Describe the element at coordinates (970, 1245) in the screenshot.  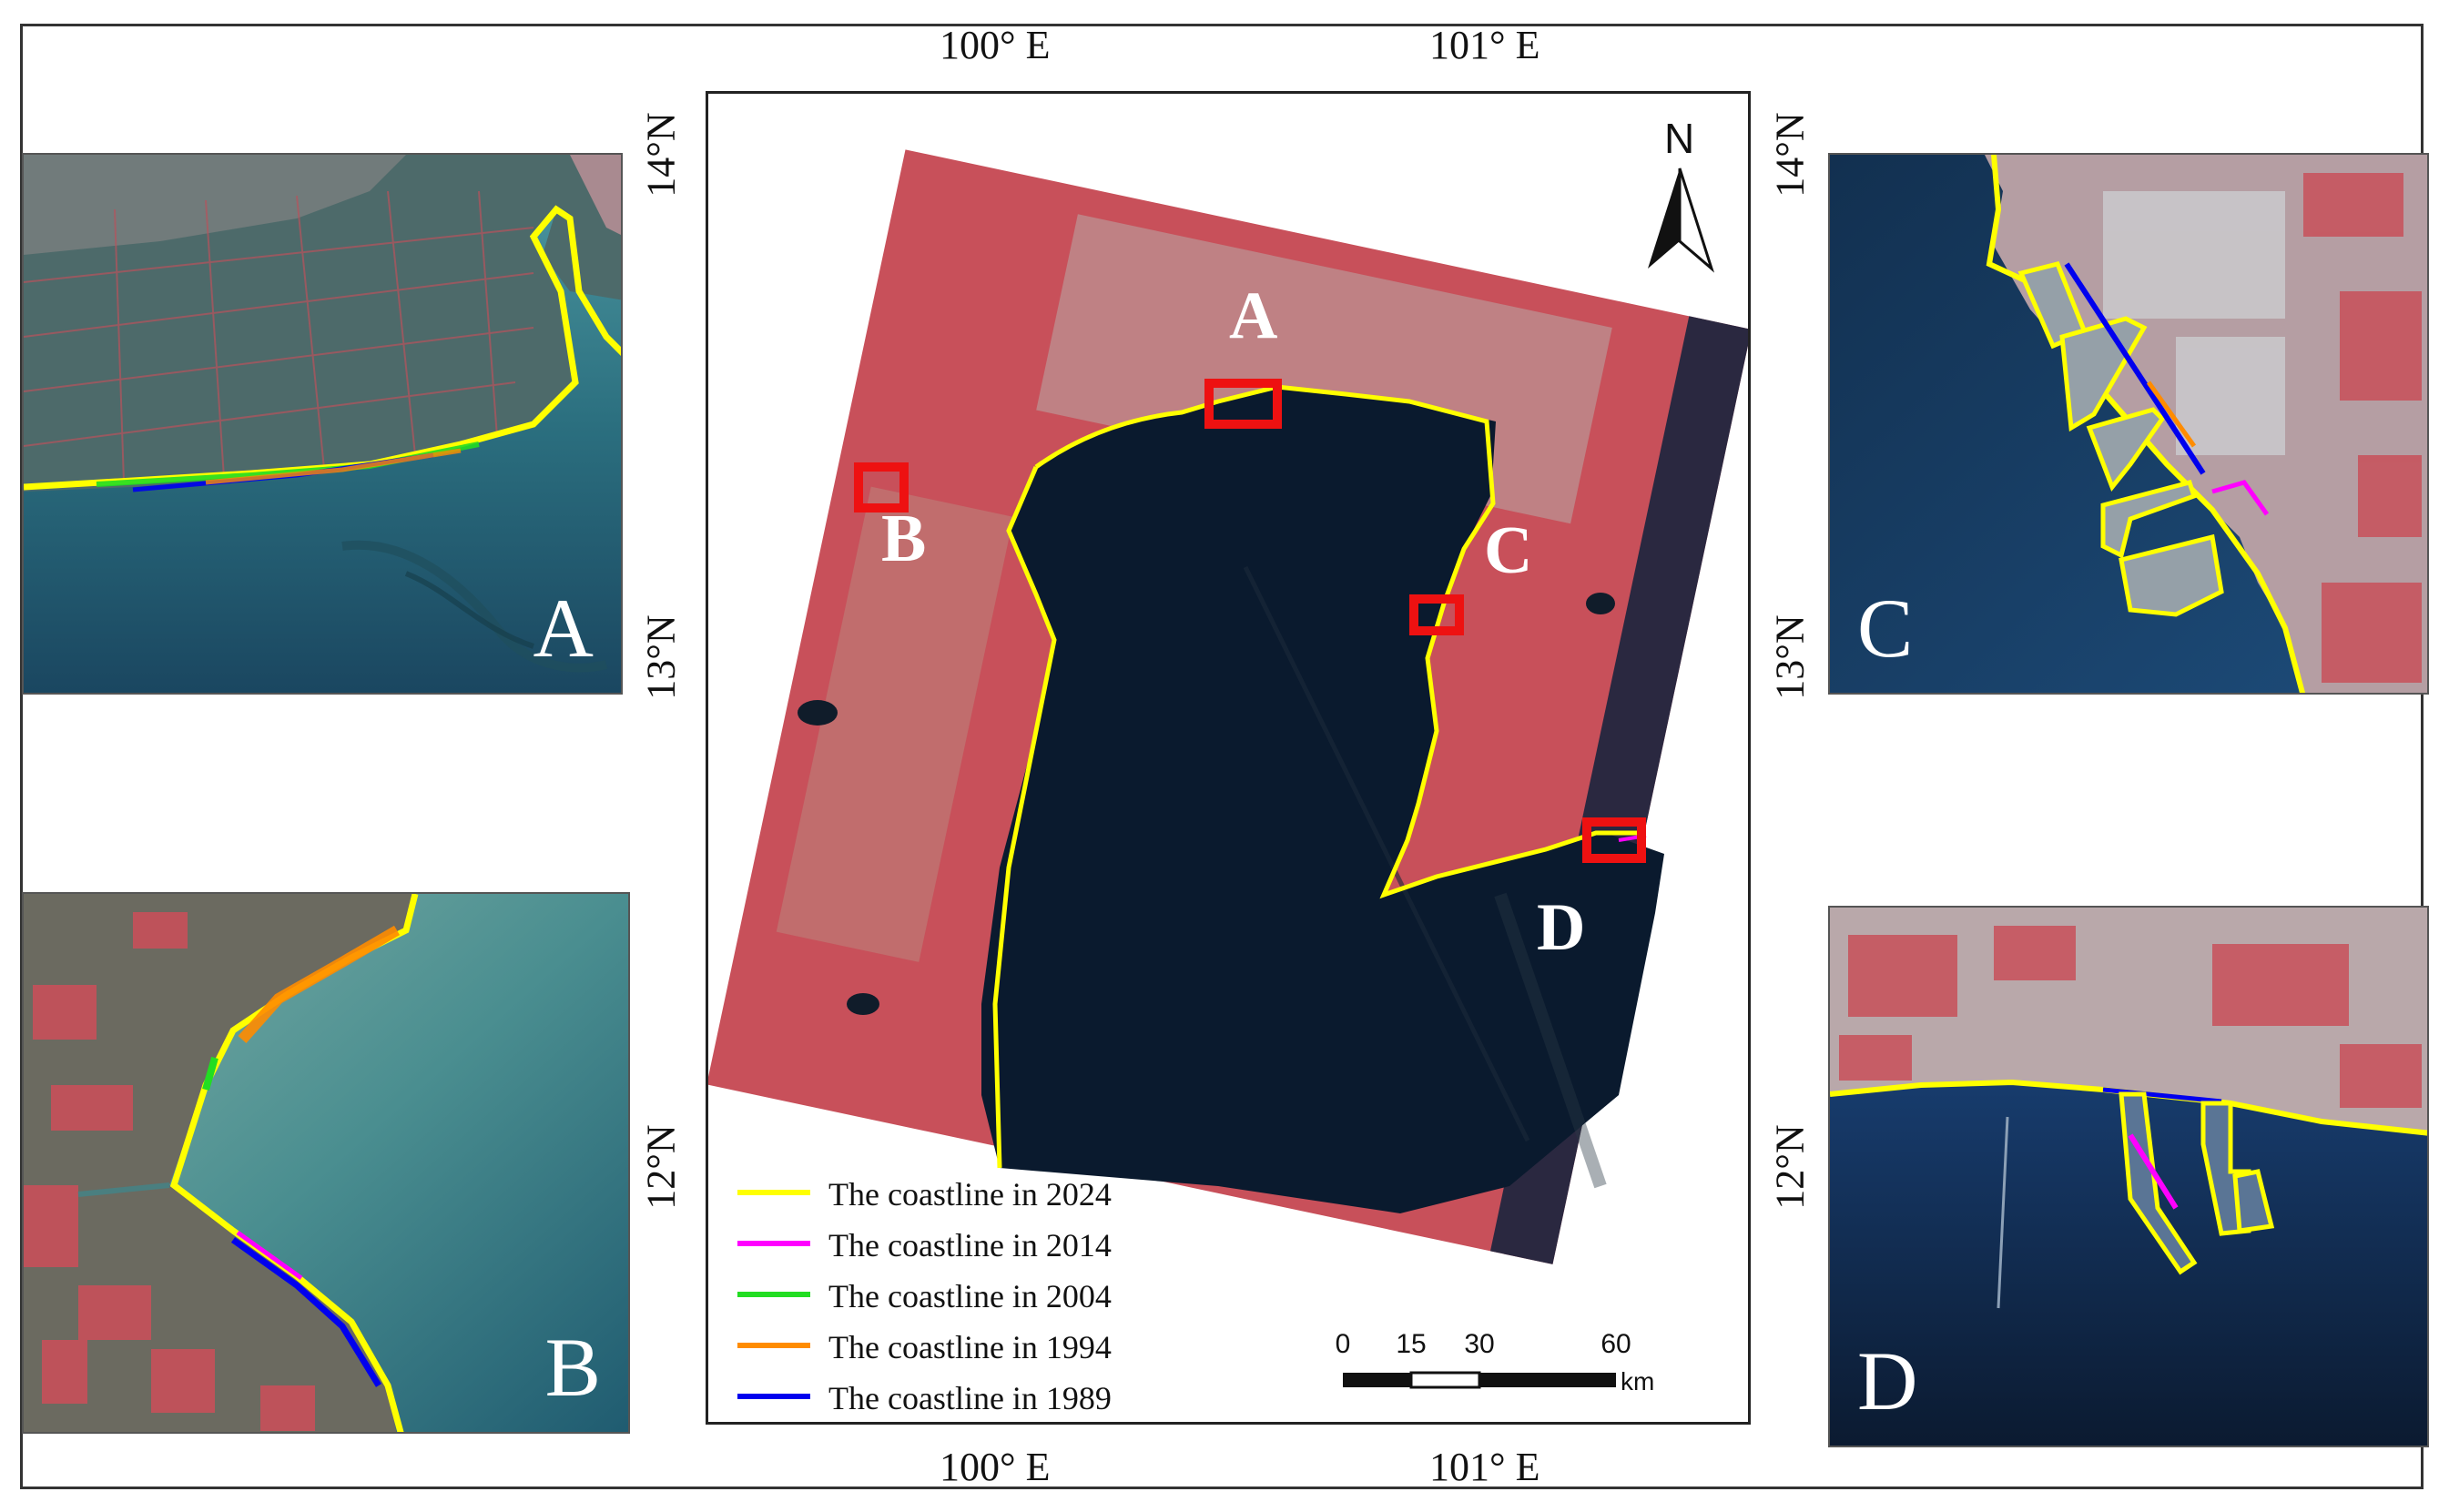
I see `legend-label-2014: The coastline in 2014` at that location.